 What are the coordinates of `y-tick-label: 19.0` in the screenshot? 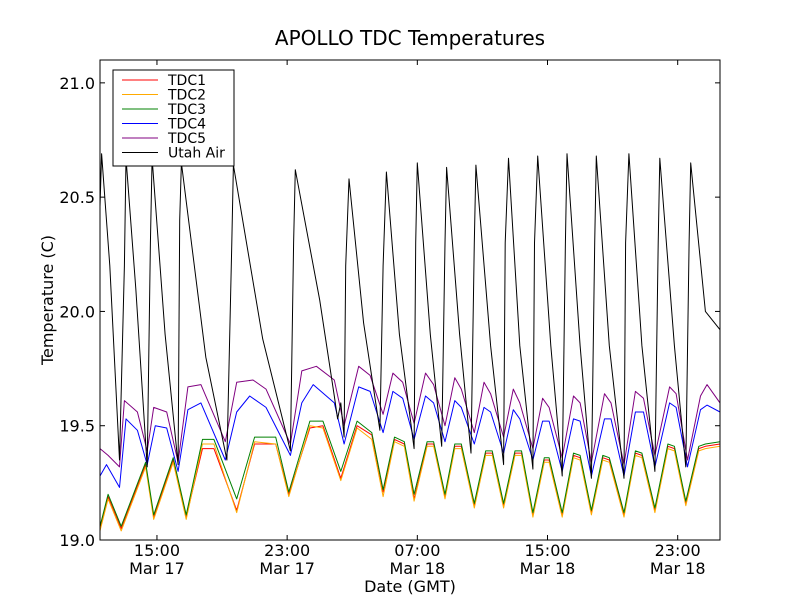 It's located at (77, 540).